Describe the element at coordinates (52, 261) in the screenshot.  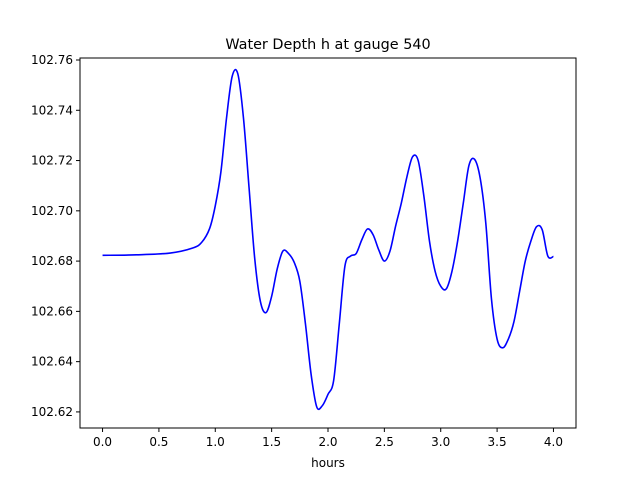
I see `y-tick-label: 102.68` at that location.